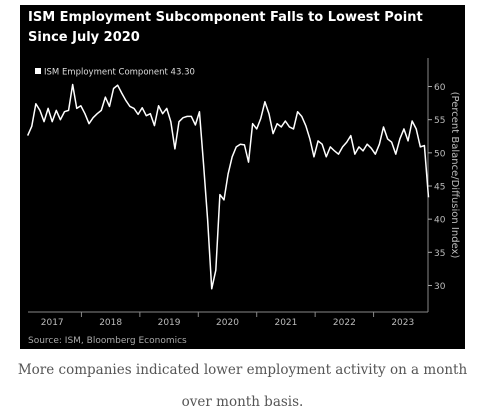  Describe the element at coordinates (440, 88) in the screenshot. I see `y-tick-label: 60` at that location.